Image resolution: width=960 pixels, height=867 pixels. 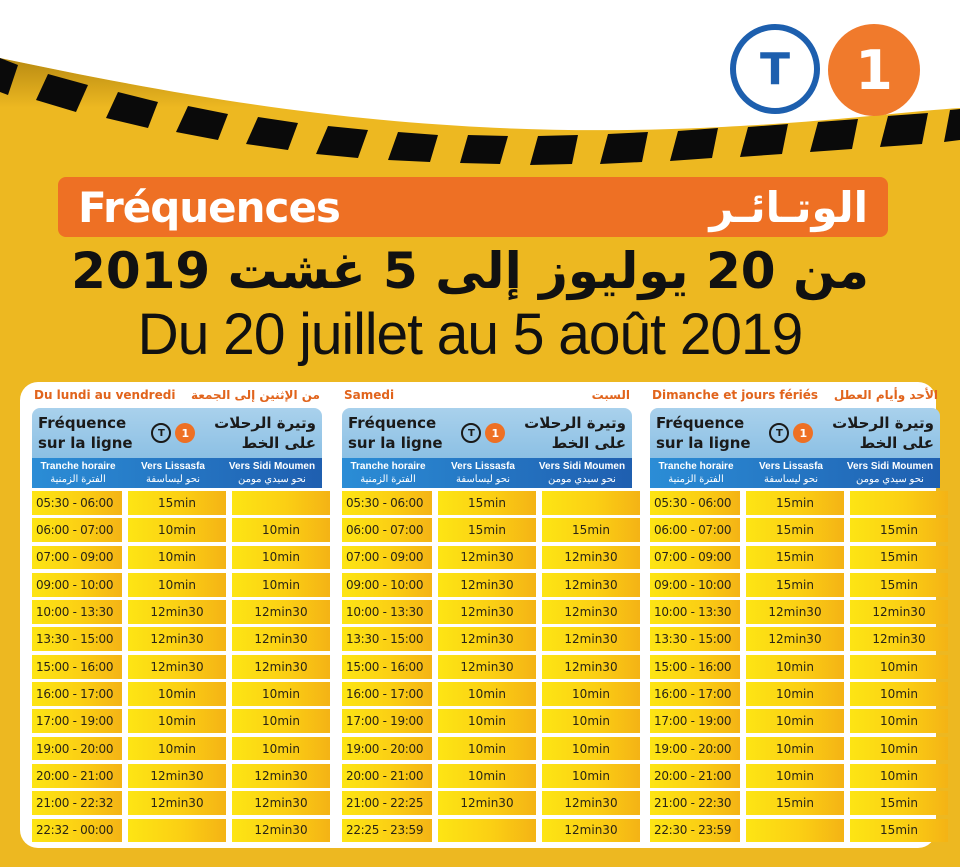 I want to click on banner-title-ar: الوتـائـر, so click(x=788, y=207).